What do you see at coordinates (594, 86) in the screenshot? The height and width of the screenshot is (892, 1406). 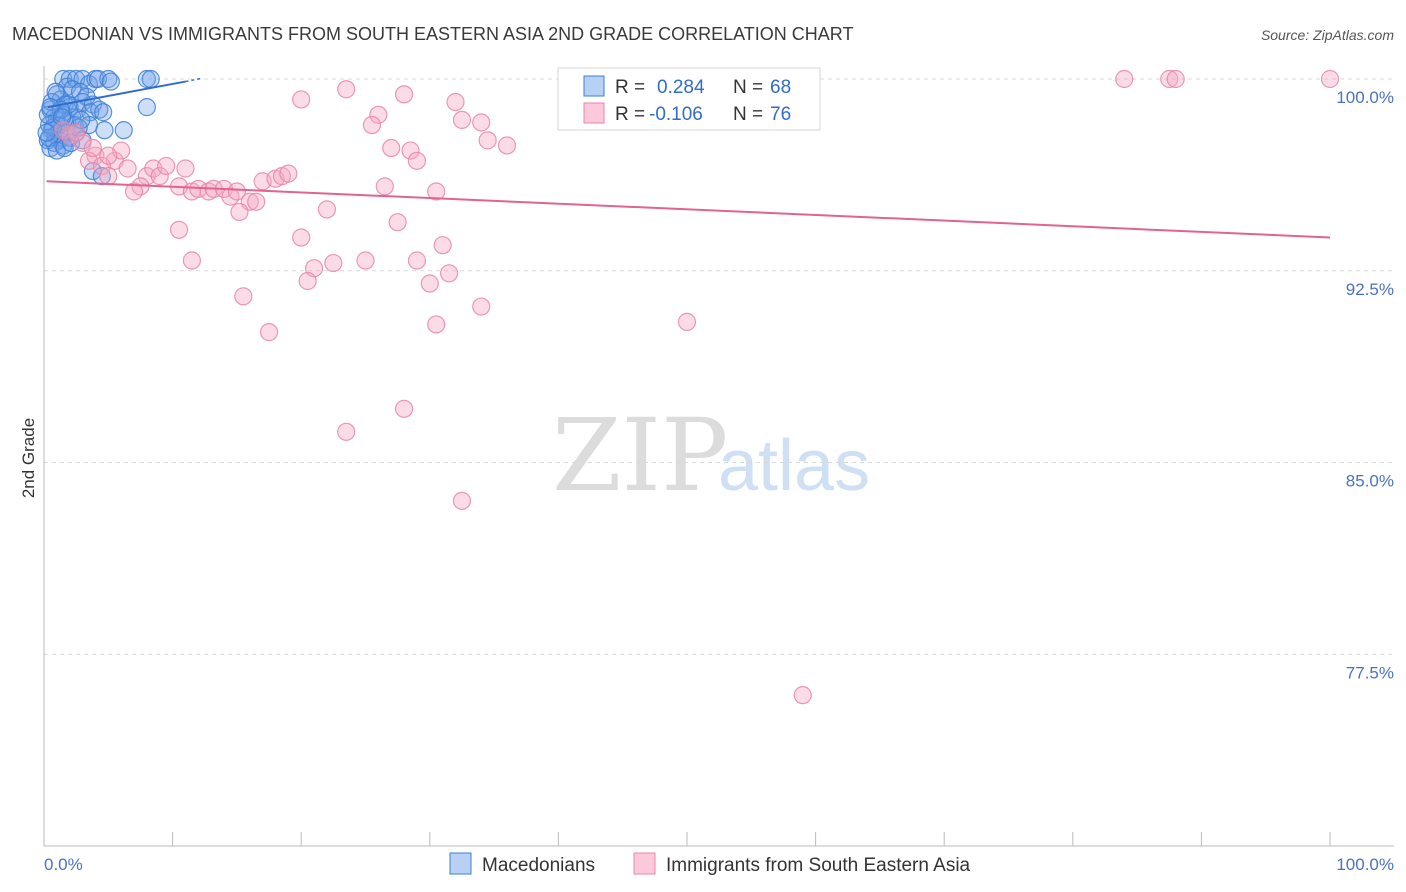 I see `legend-swatch-macedonians` at bounding box center [594, 86].